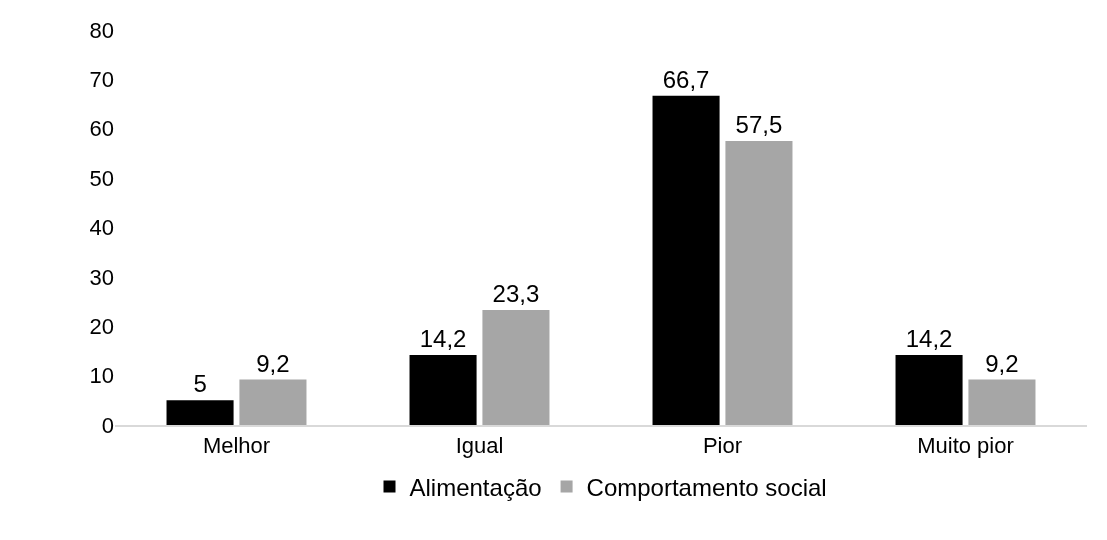 This screenshot has width=1107, height=540. Describe the element at coordinates (516, 293) in the screenshot. I see `data-label: 23,3` at that location.